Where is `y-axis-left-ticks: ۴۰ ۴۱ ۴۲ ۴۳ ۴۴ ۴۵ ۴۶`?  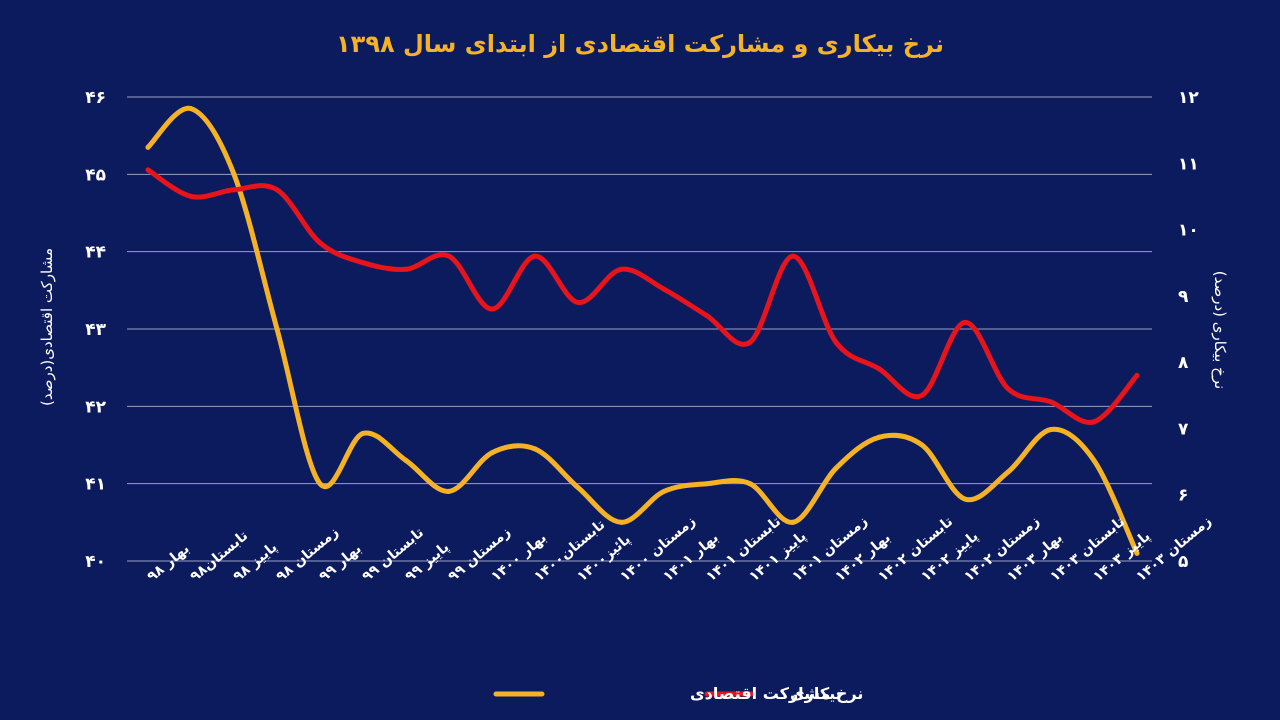 y-axis-left-ticks: ۴۰ ۴۱ ۴۲ ۴۳ ۴۴ ۴۵ ۴۶ is located at coordinates (95, 330).